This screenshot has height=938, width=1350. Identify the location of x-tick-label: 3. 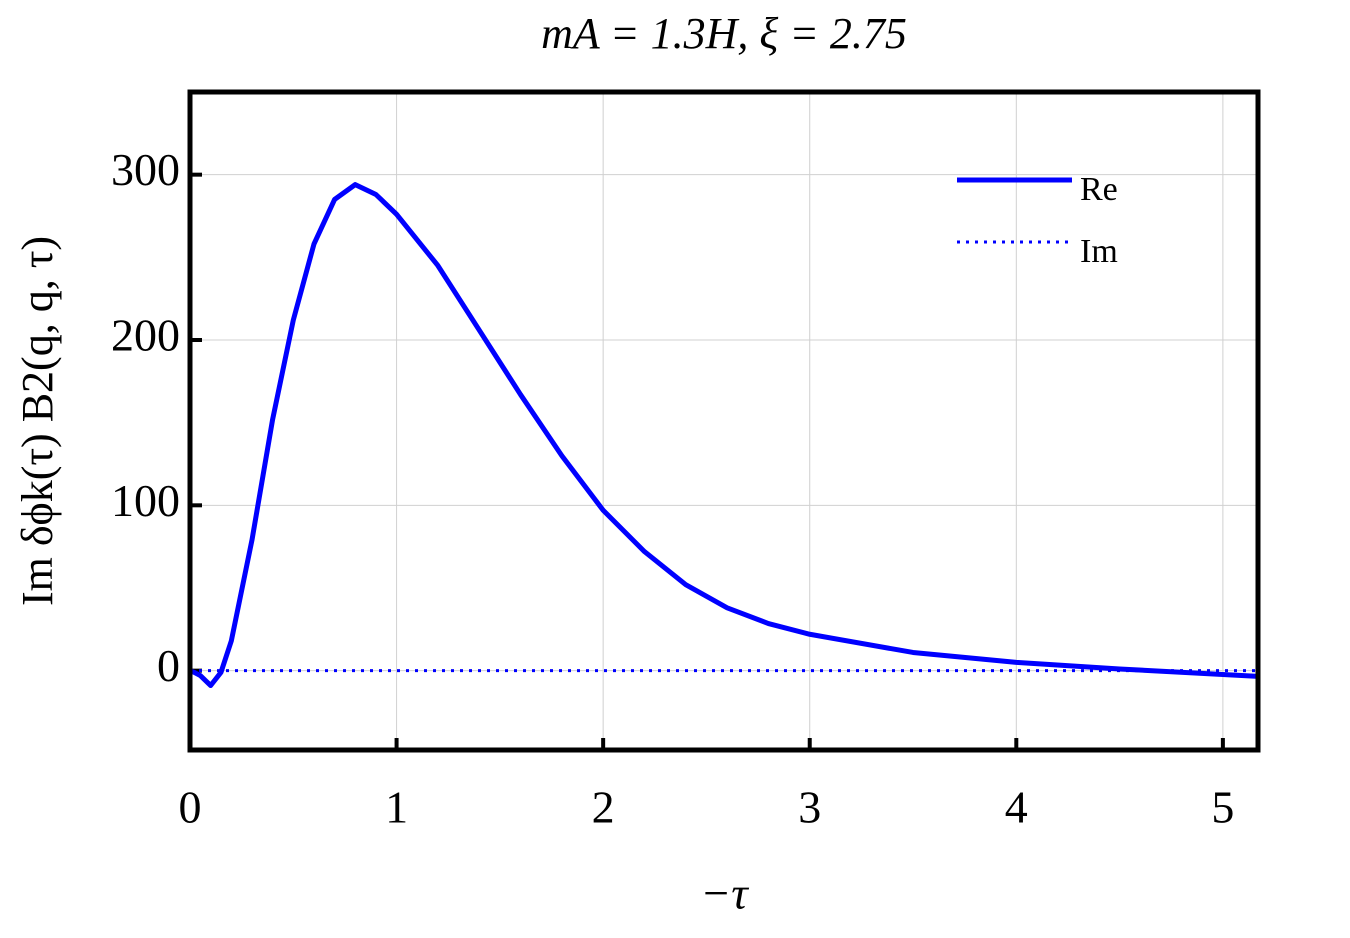
(809, 807).